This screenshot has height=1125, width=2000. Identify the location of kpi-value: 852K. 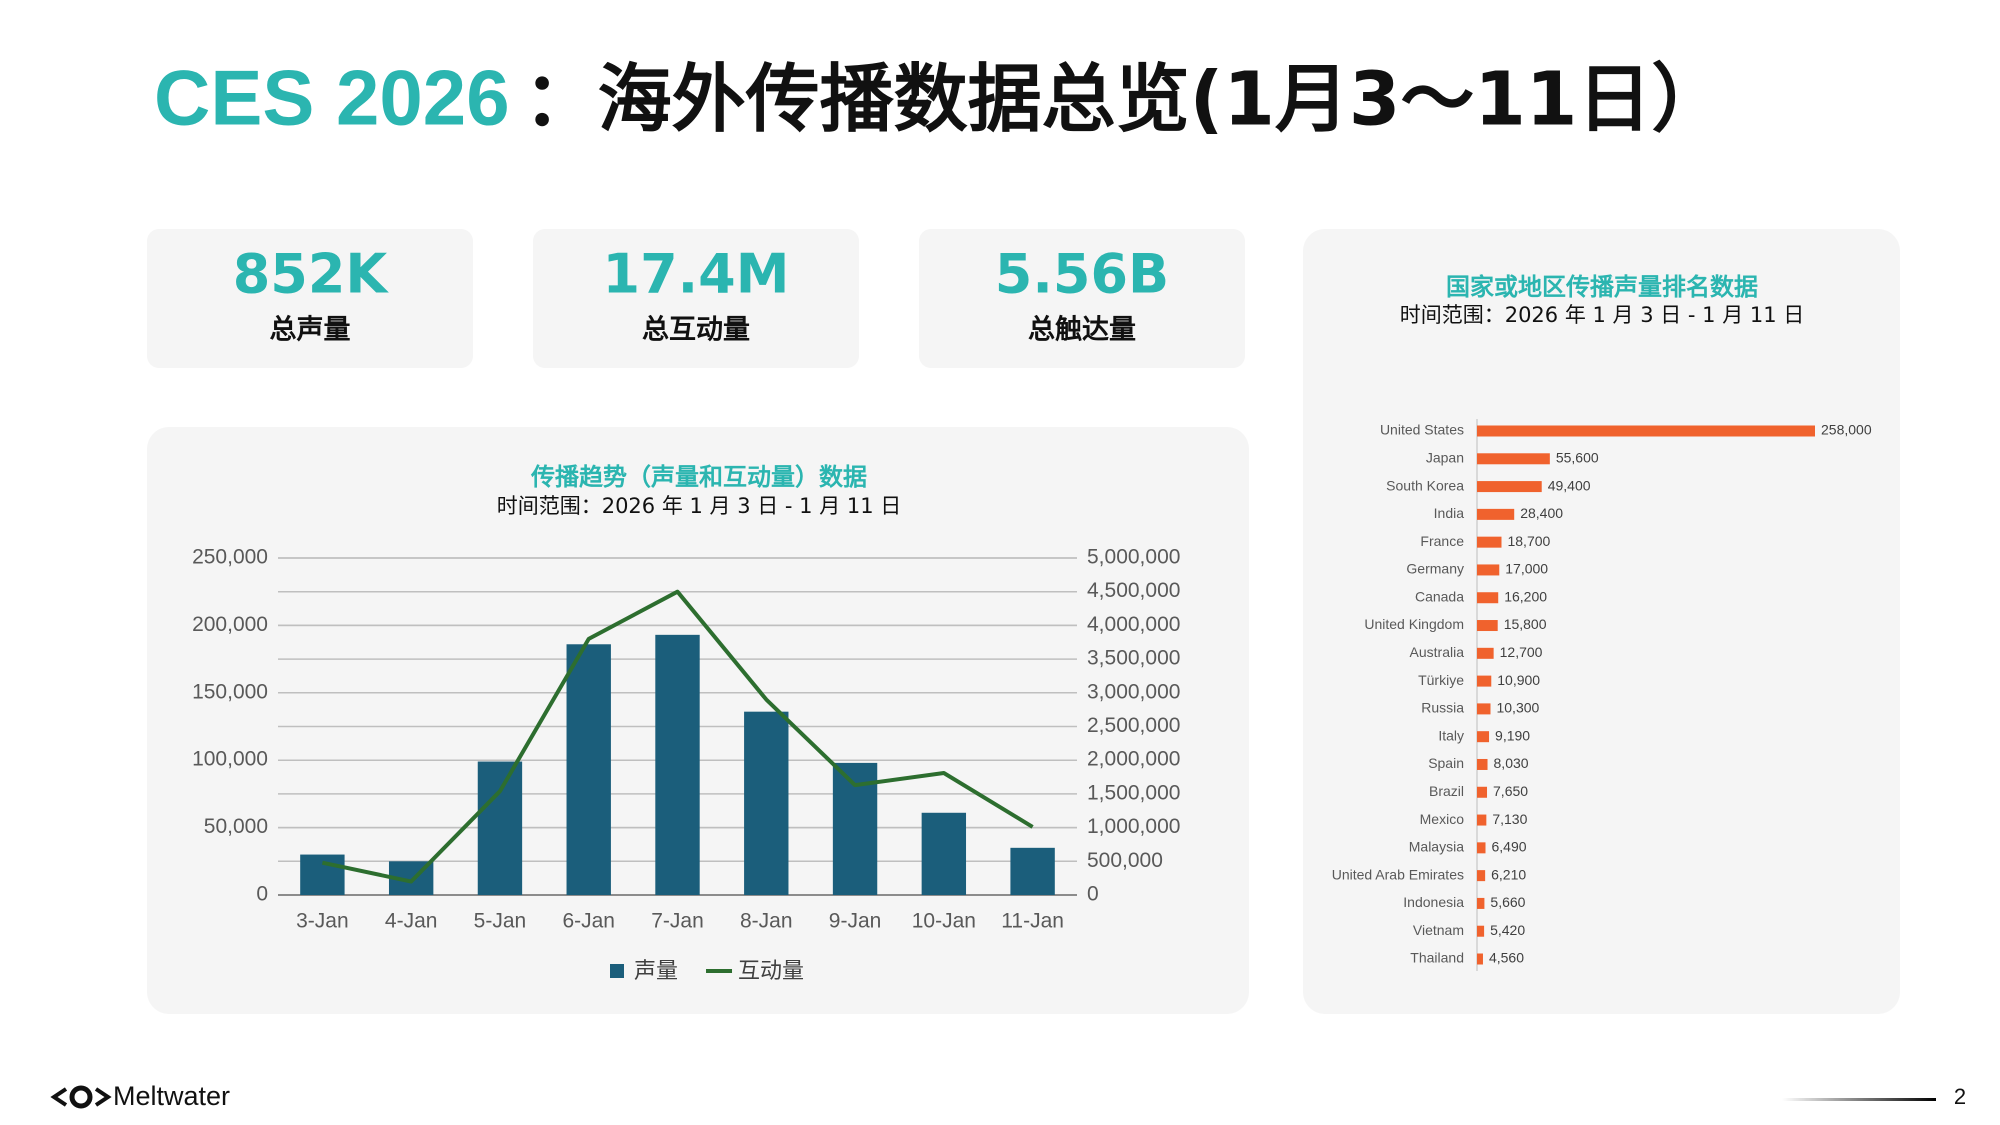
(311, 274).